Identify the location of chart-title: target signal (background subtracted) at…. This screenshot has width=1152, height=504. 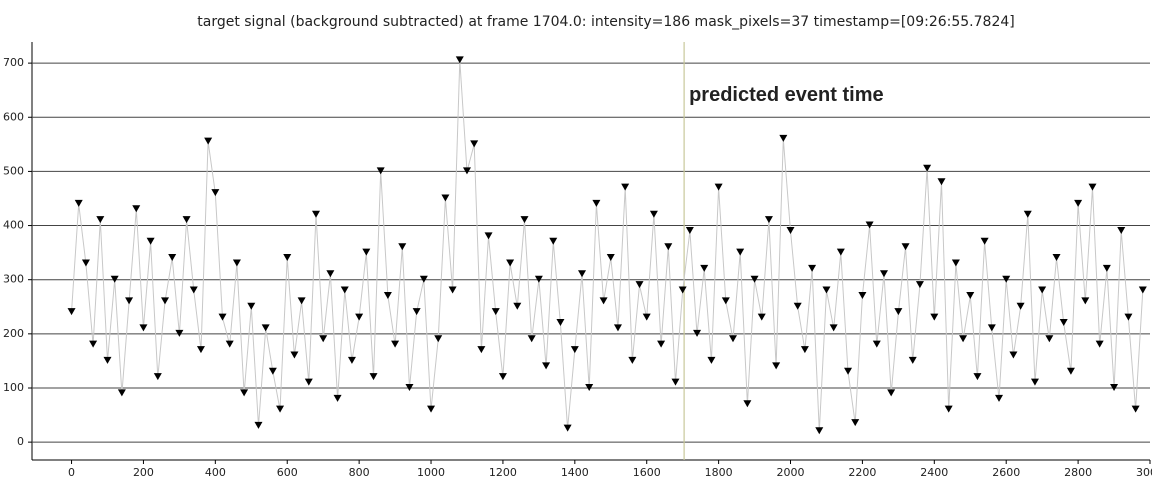
(605, 22).